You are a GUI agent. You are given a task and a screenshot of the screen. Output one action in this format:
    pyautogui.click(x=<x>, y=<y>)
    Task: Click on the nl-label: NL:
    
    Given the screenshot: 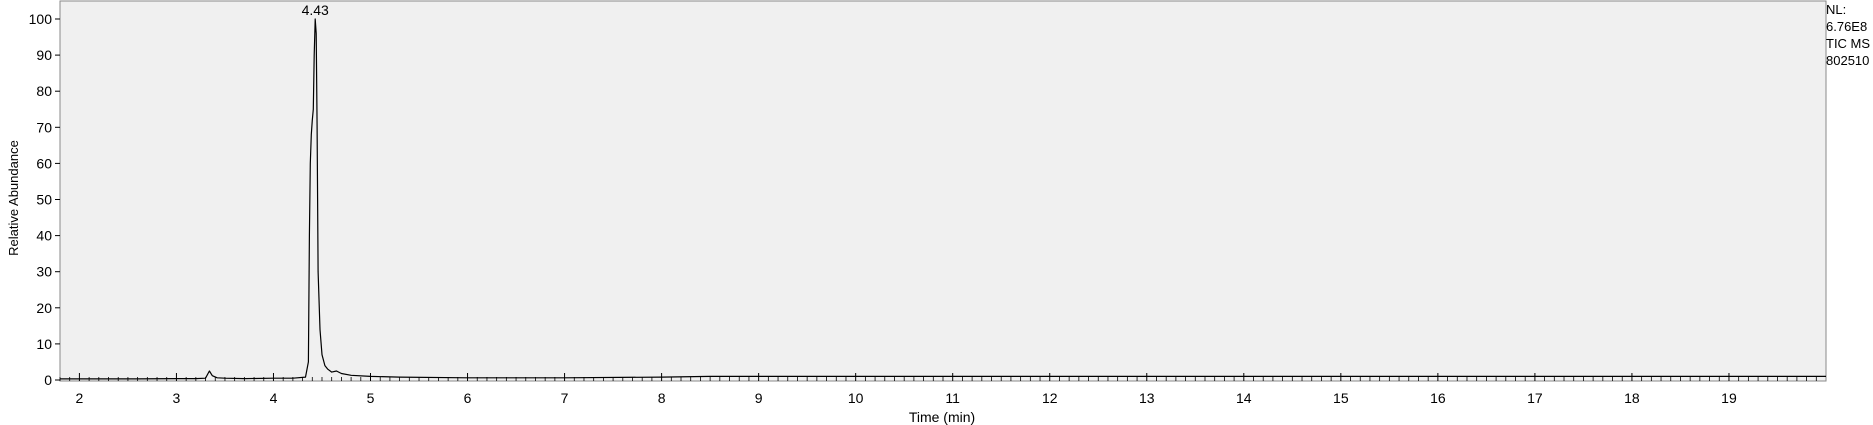 What is the action you would take?
    pyautogui.click(x=1836, y=9)
    